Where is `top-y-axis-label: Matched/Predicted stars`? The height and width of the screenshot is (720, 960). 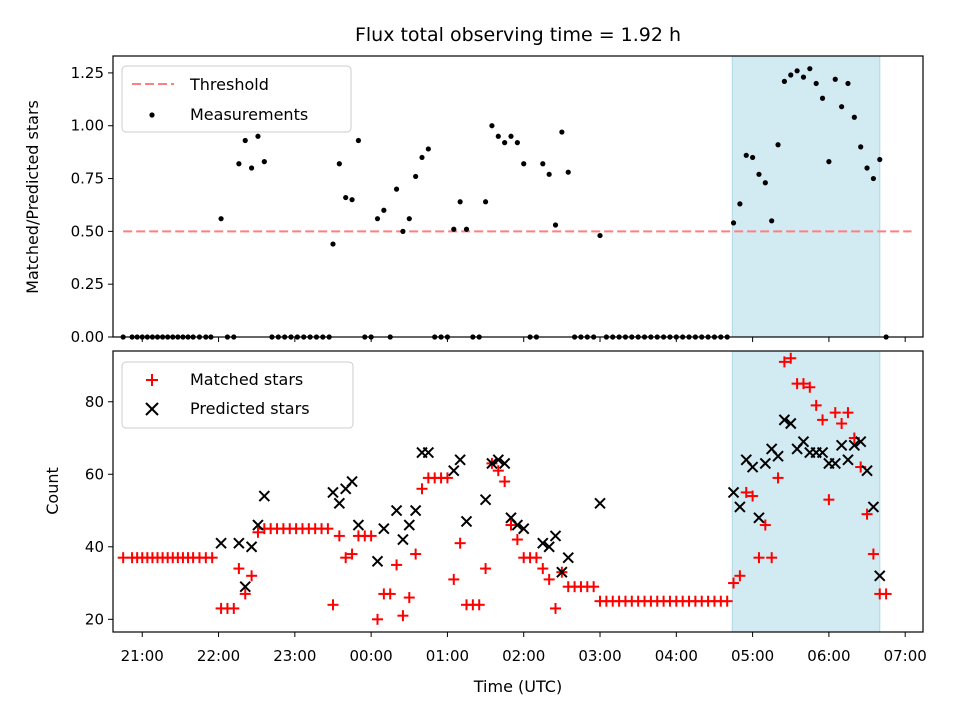
top-y-axis-label: Matched/Predicted stars is located at coordinates (32, 197).